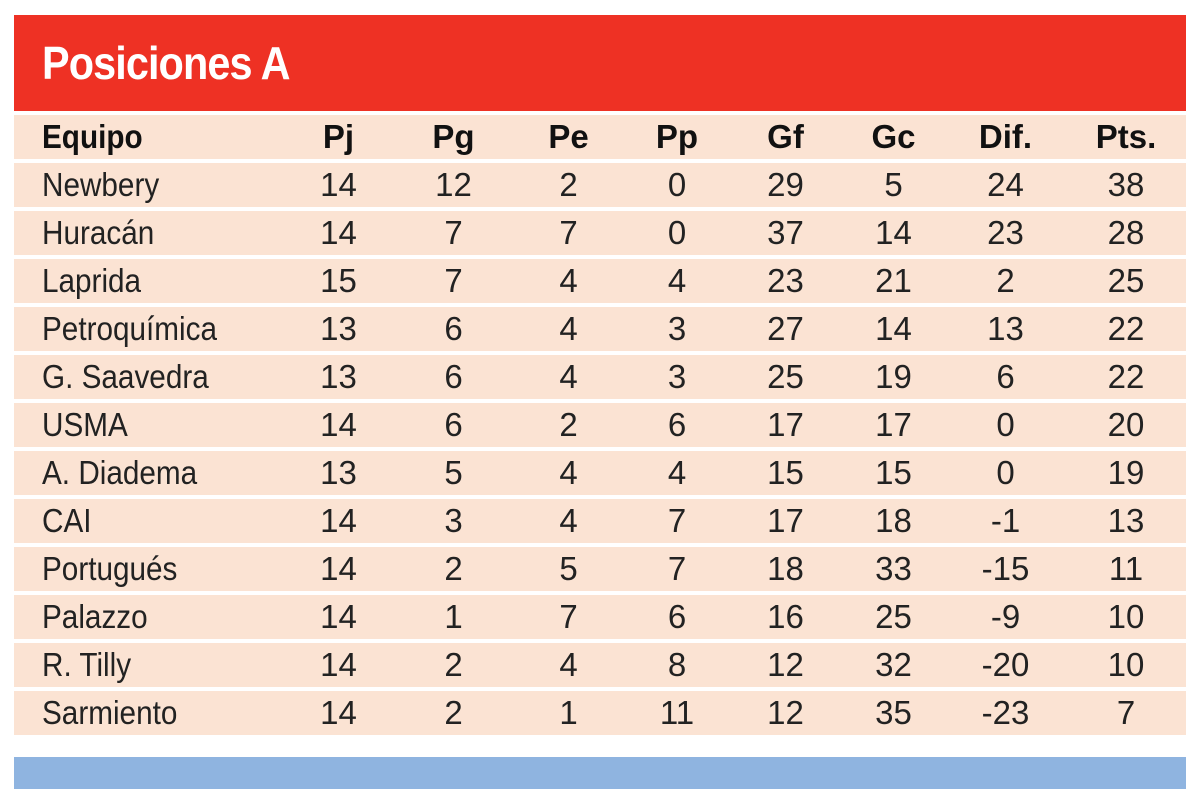  What do you see at coordinates (1126, 281) in the screenshot?
I see `cell-pts: 25` at bounding box center [1126, 281].